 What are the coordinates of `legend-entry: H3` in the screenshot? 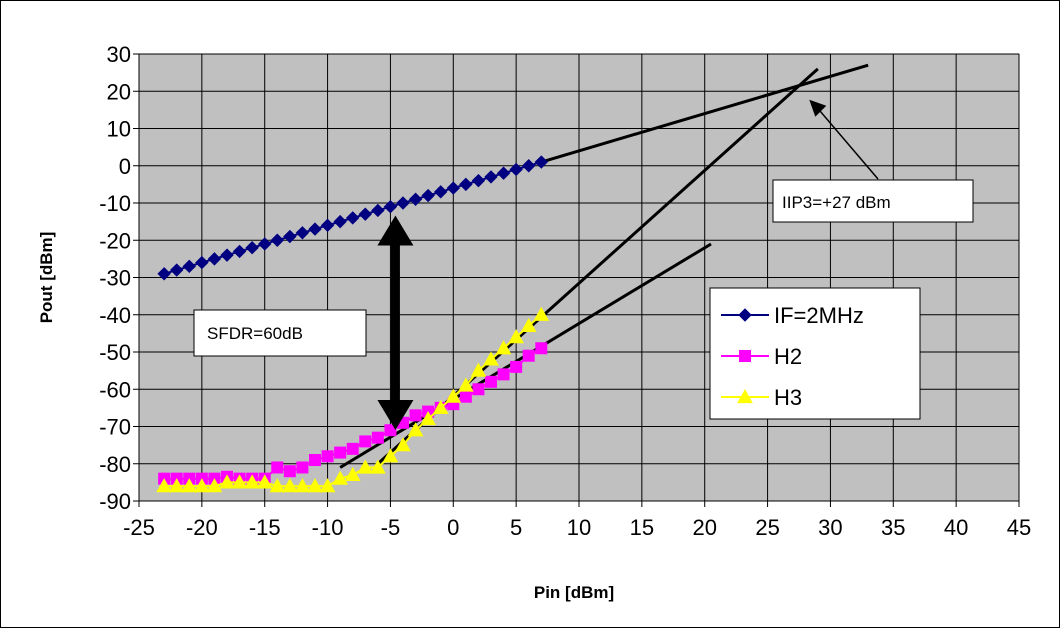 It's located at (761, 397).